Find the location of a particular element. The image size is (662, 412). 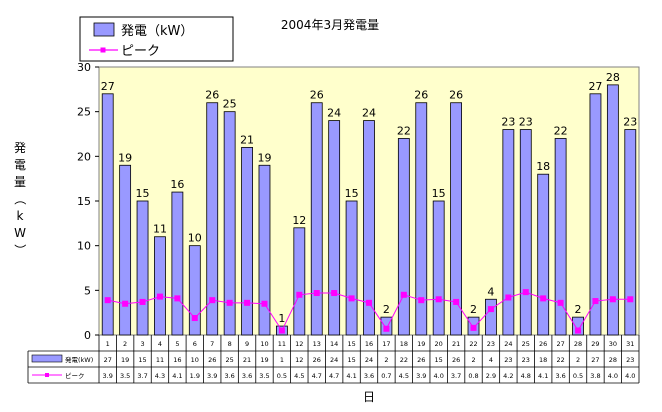

table-cell-power-30: 28 is located at coordinates (613, 360).